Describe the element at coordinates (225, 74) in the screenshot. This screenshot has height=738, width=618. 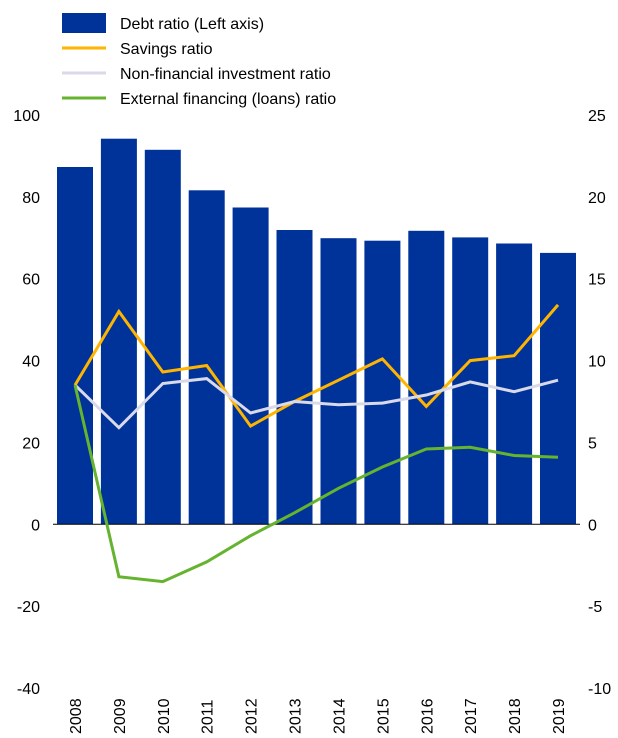
I see `legend-label-non-financial-investment-ratio: Non-financial investment ratio` at that location.